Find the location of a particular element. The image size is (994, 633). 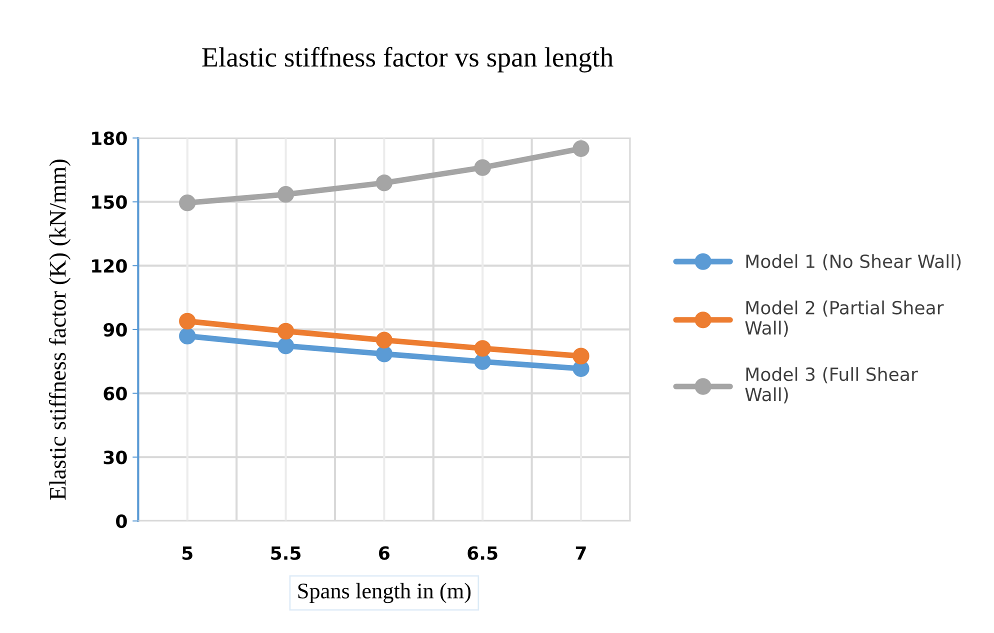

y-tick-label: 150 is located at coordinates (109, 202).